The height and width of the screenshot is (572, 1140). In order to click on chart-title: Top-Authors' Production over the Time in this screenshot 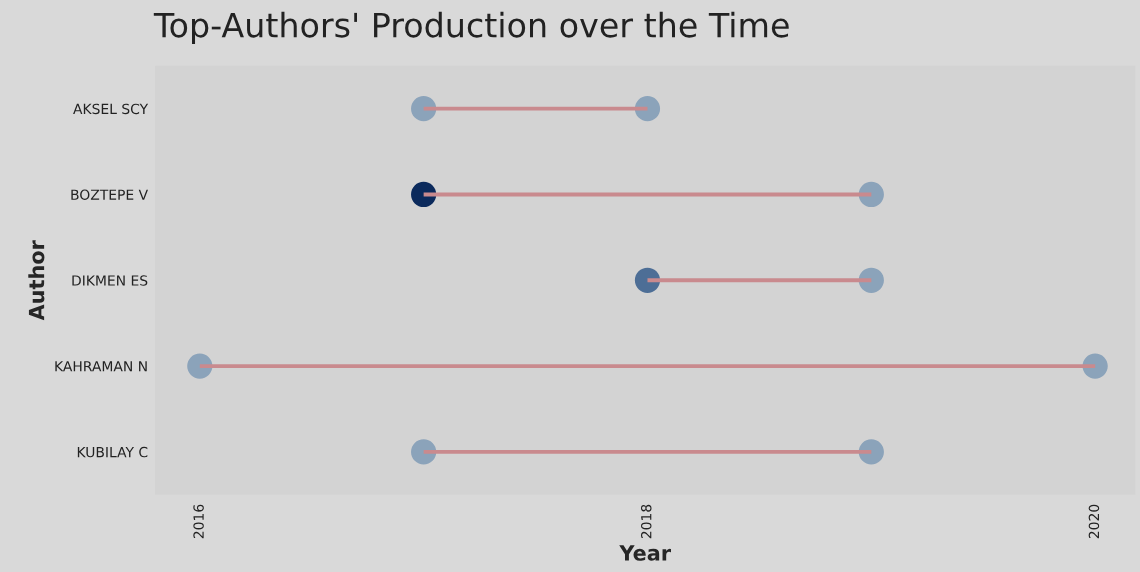, I will do `click(471, 28)`.